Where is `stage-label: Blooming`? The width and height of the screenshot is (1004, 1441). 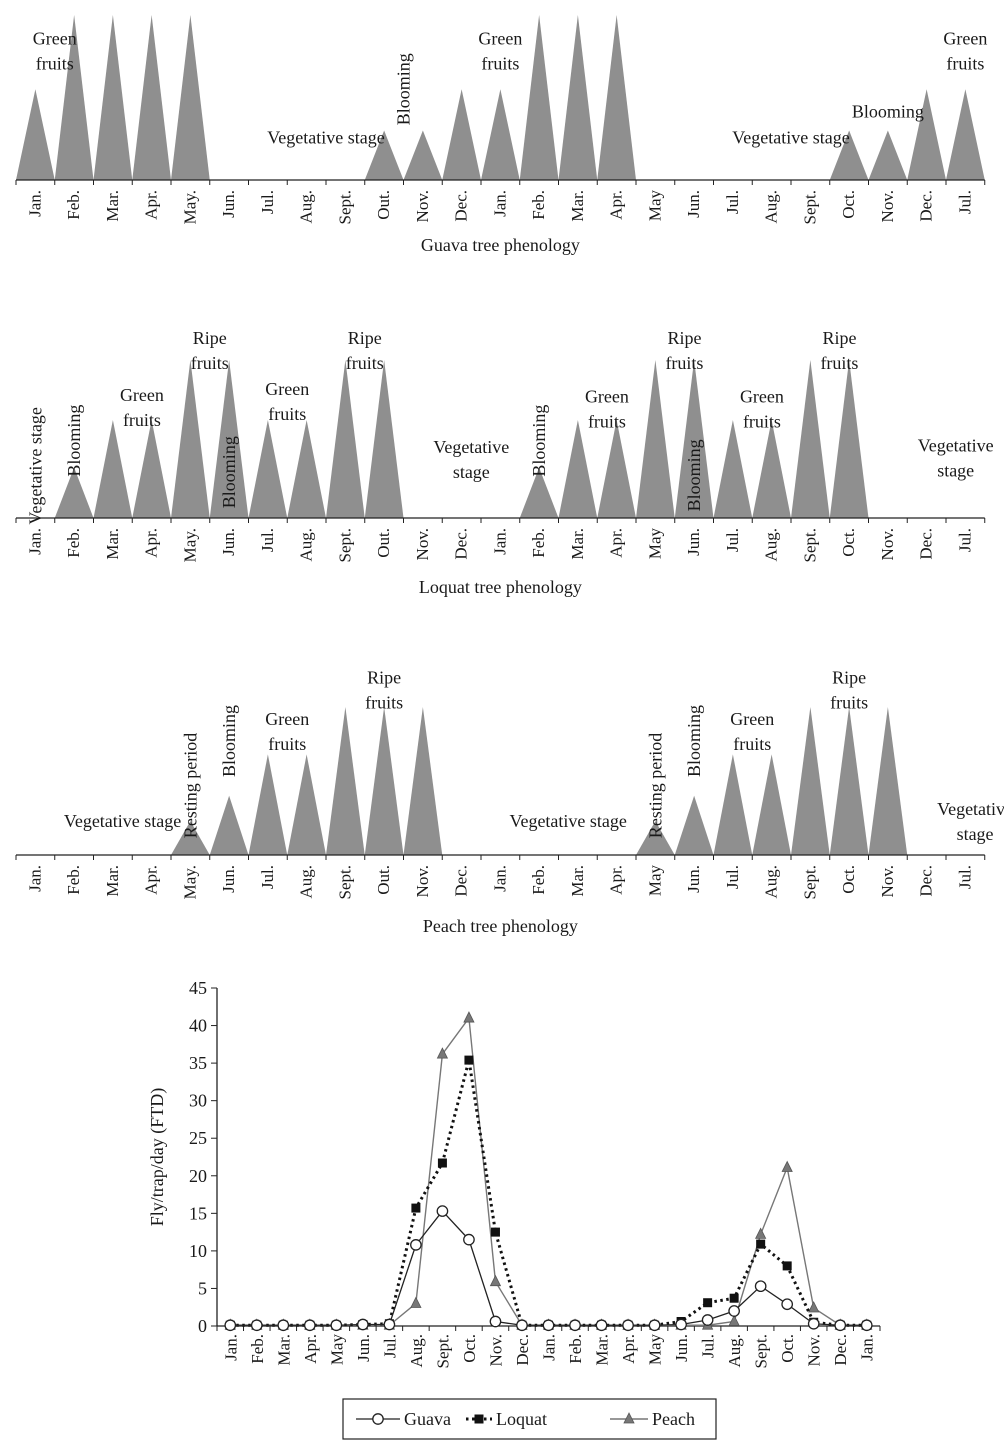 stage-label: Blooming is located at coordinates (888, 111).